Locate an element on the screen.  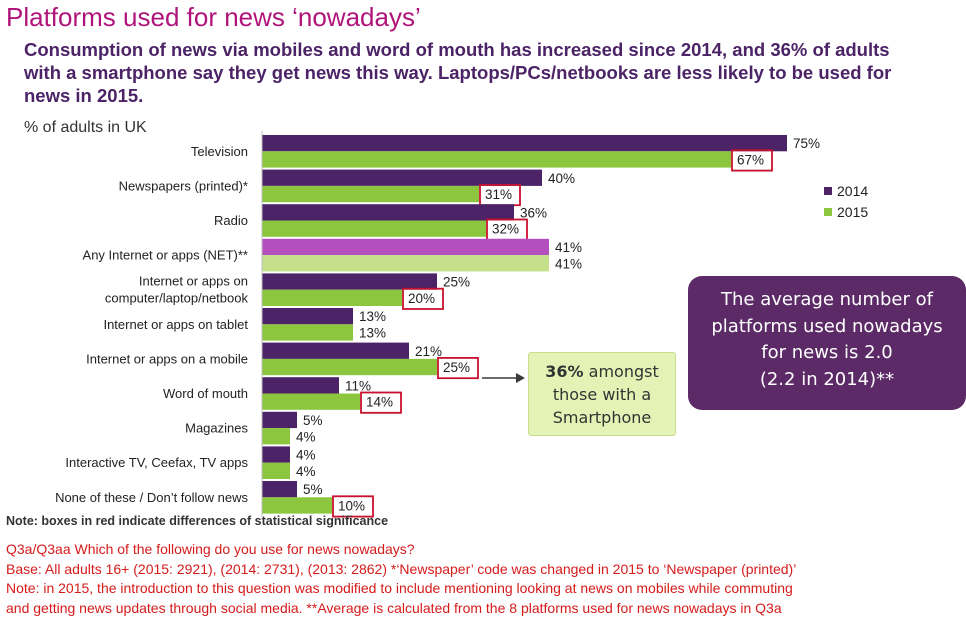
legend-label-2015: 2015 is located at coordinates (853, 212).